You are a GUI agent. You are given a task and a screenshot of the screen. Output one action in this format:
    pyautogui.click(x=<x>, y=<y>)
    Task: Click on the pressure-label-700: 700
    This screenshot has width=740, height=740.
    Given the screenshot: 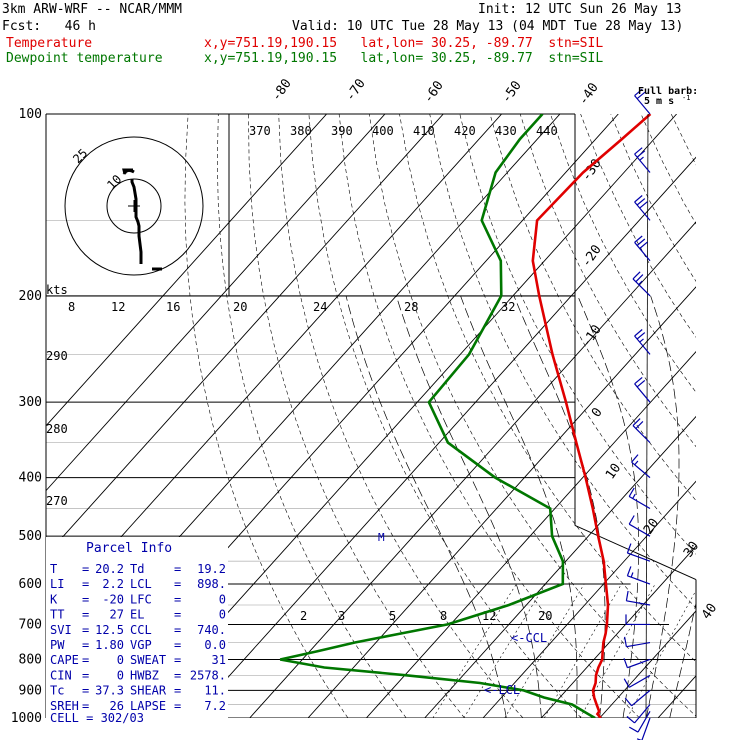 What is the action you would take?
    pyautogui.click(x=30, y=624)
    